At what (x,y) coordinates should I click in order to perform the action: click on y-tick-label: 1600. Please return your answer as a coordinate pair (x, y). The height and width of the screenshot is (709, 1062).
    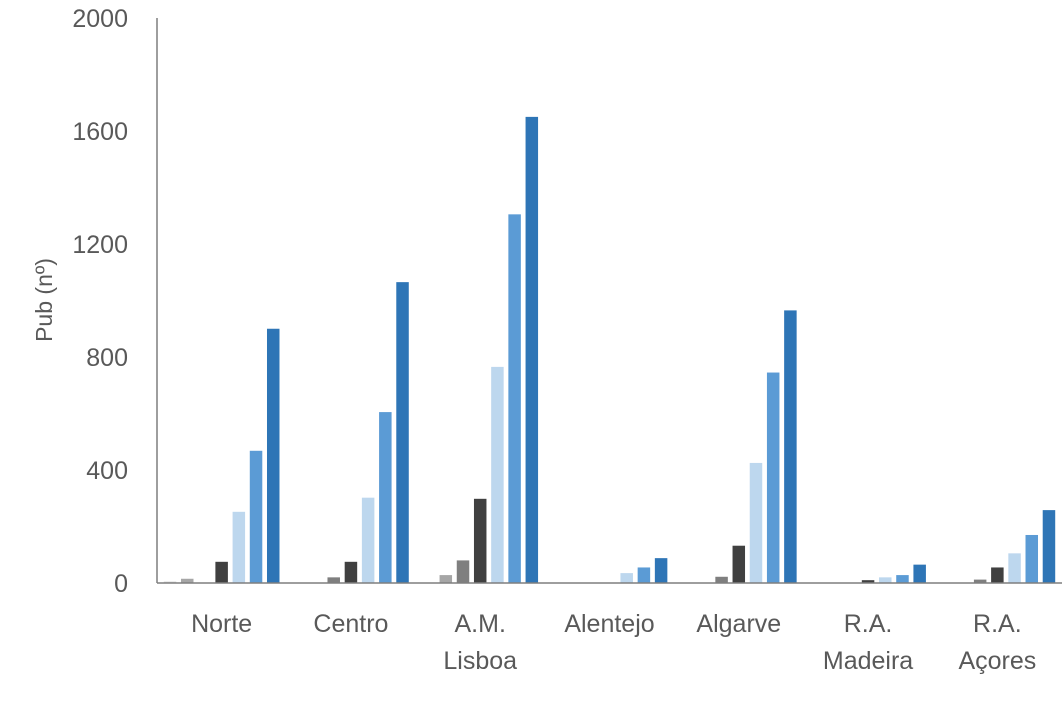
    Looking at the image, I should click on (100, 132).